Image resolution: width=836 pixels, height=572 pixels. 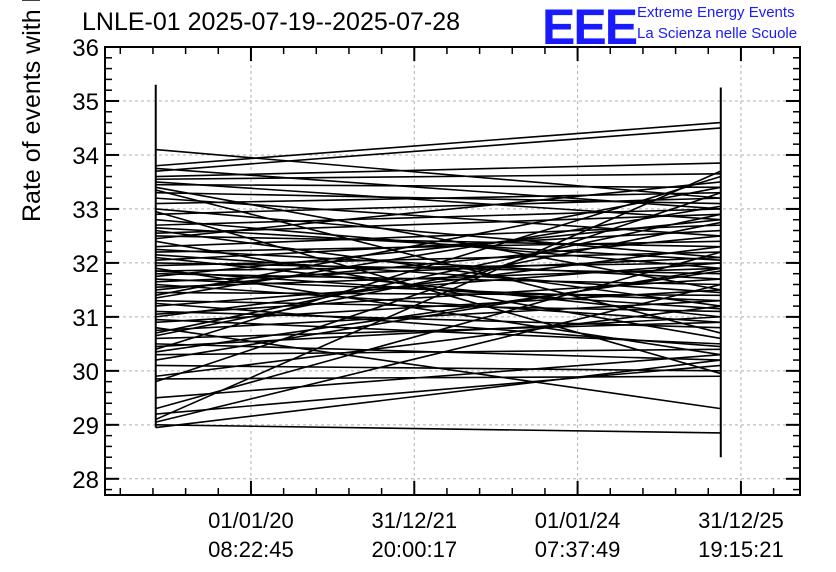 I want to click on y-tick-label: 36, so click(x=85, y=48).